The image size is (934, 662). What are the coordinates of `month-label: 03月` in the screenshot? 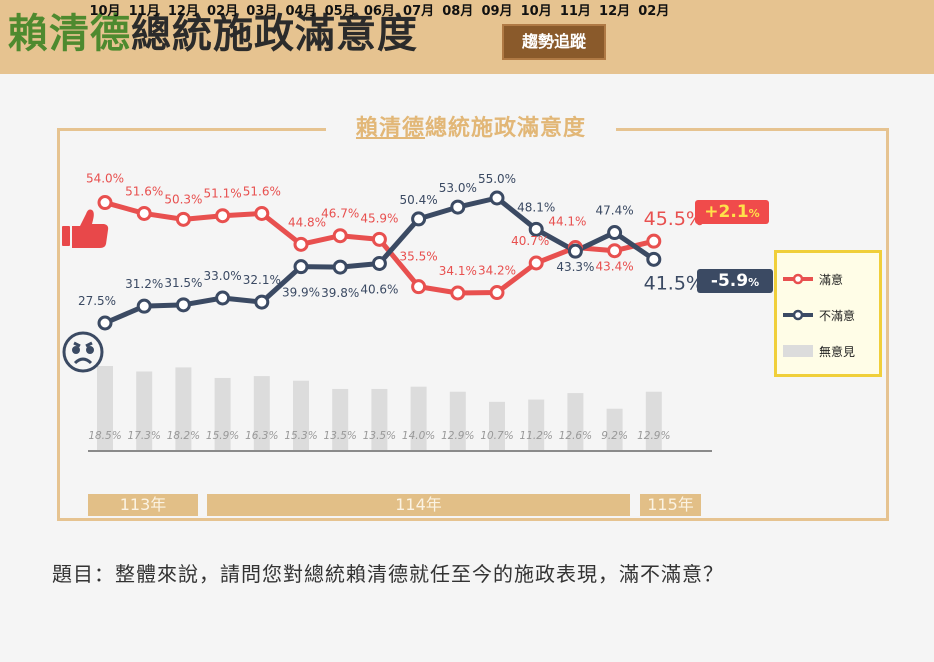 It's located at (262, 11).